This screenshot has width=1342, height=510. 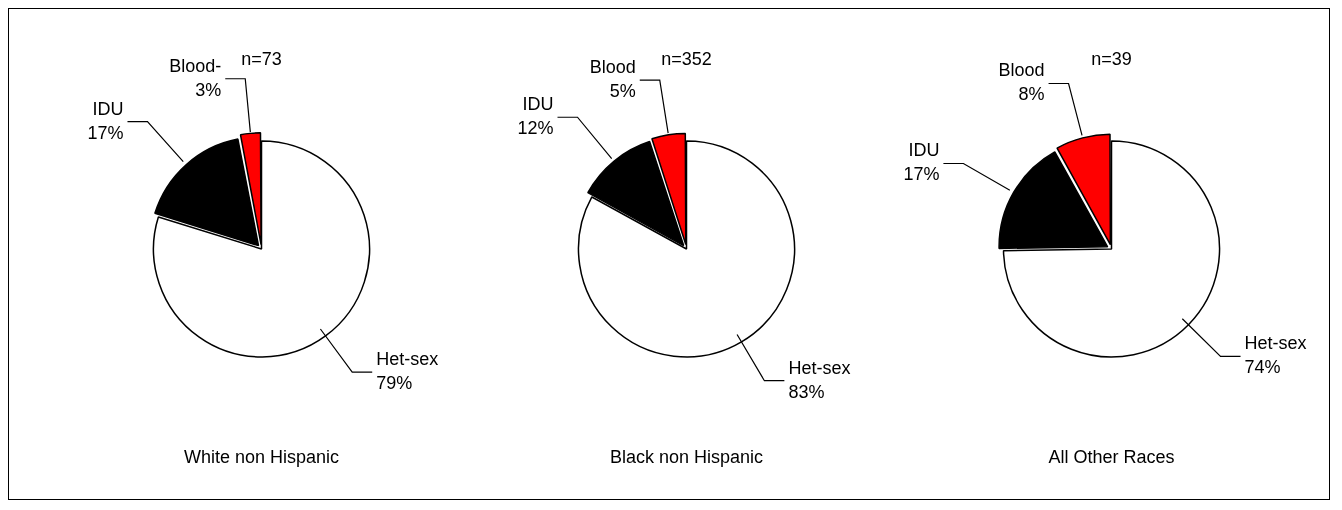 I want to click on data-label: 74%, so click(x=1262, y=367).